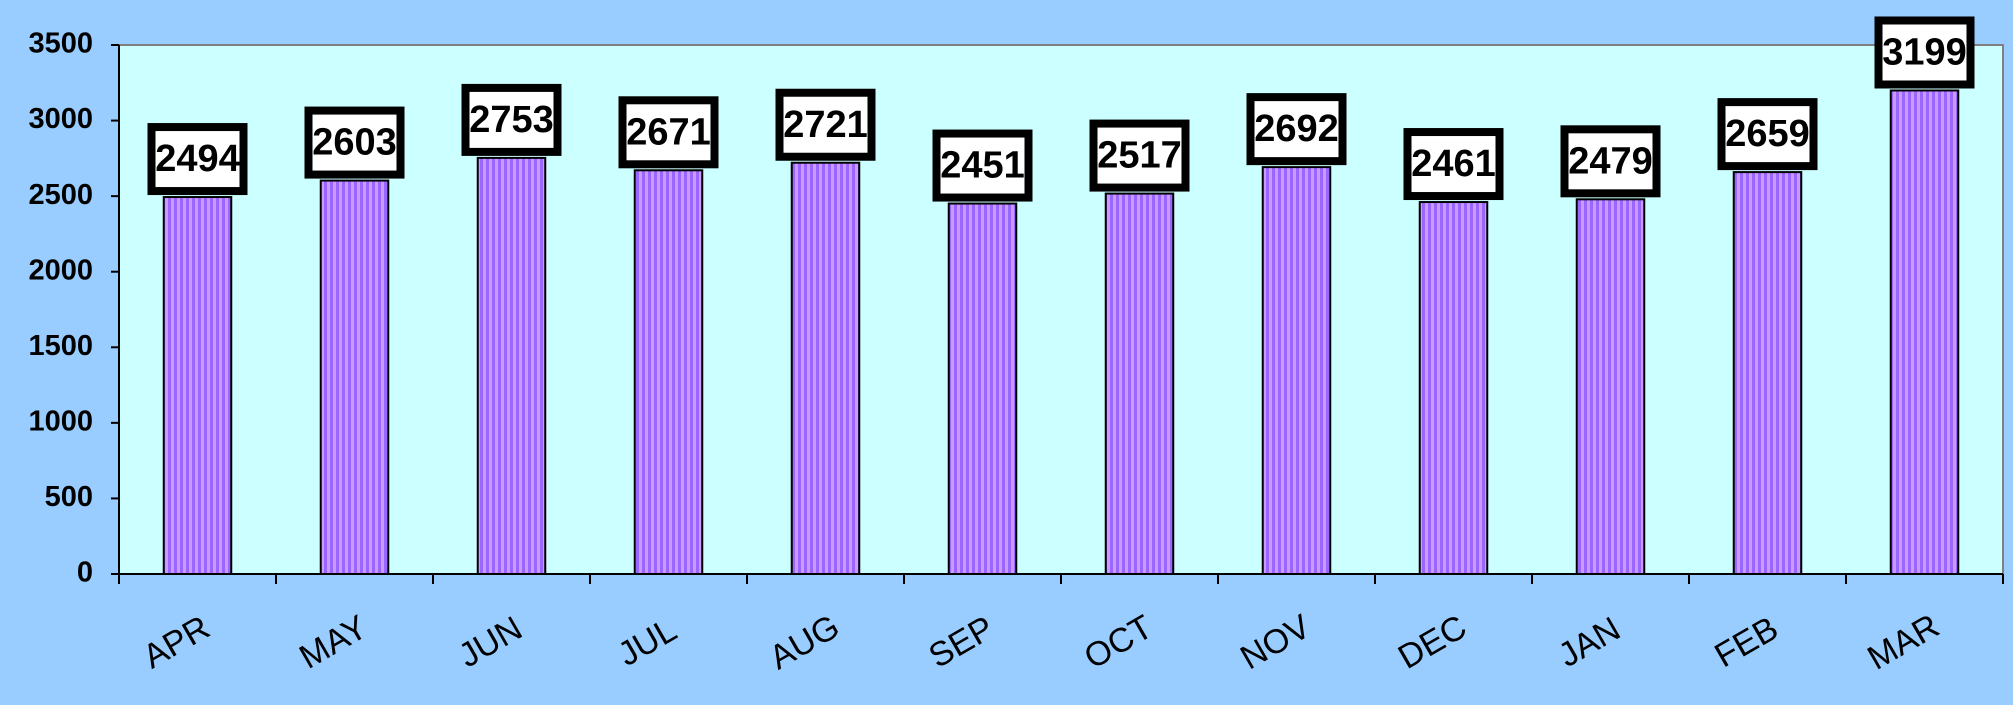 Image resolution: width=2013 pixels, height=705 pixels. I want to click on data-label: 2451, so click(982, 166).